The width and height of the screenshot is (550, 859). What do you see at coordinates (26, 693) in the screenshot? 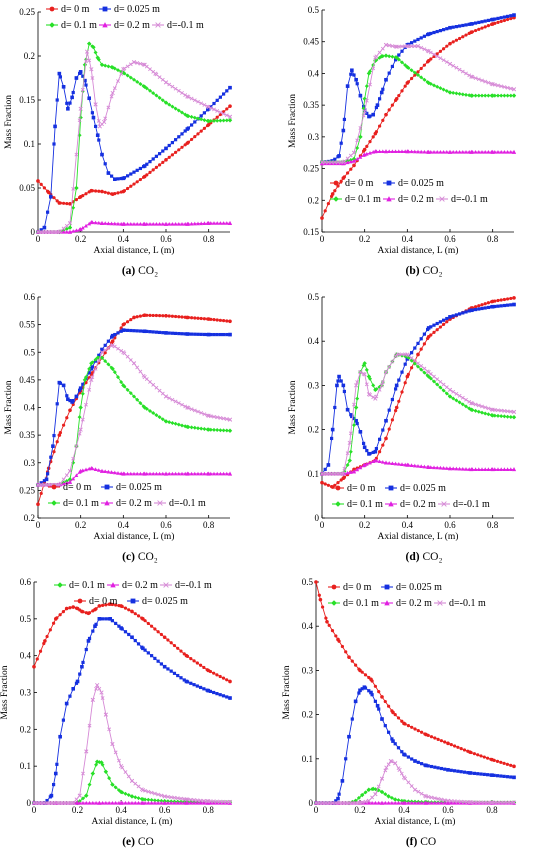
I see `panel-e-y-tick-label: 0.3` at bounding box center [26, 693].